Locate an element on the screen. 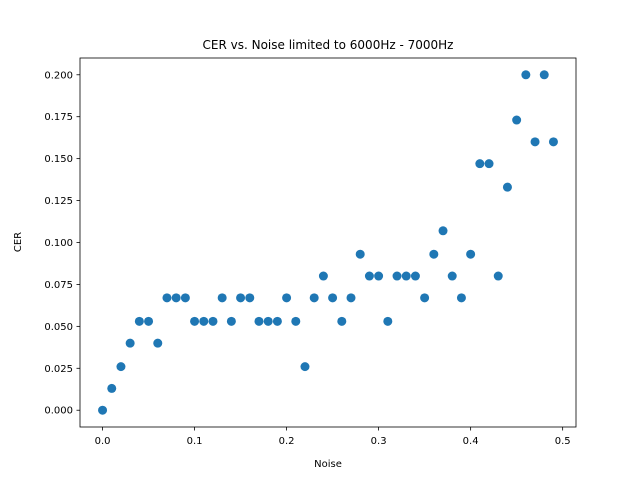  x-tick-label: 0.4 is located at coordinates (471, 441).